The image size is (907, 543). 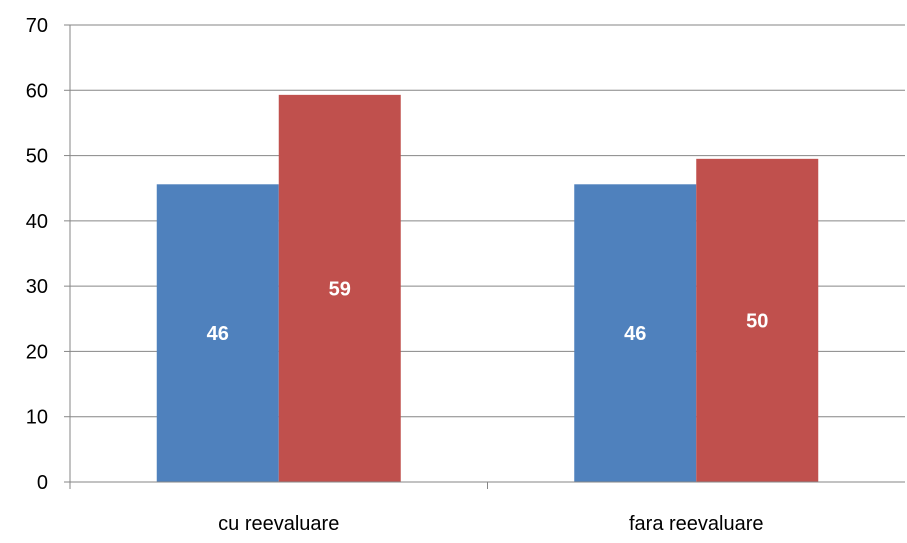 What do you see at coordinates (278, 524) in the screenshot?
I see `x-category-label: cu reevaluare` at bounding box center [278, 524].